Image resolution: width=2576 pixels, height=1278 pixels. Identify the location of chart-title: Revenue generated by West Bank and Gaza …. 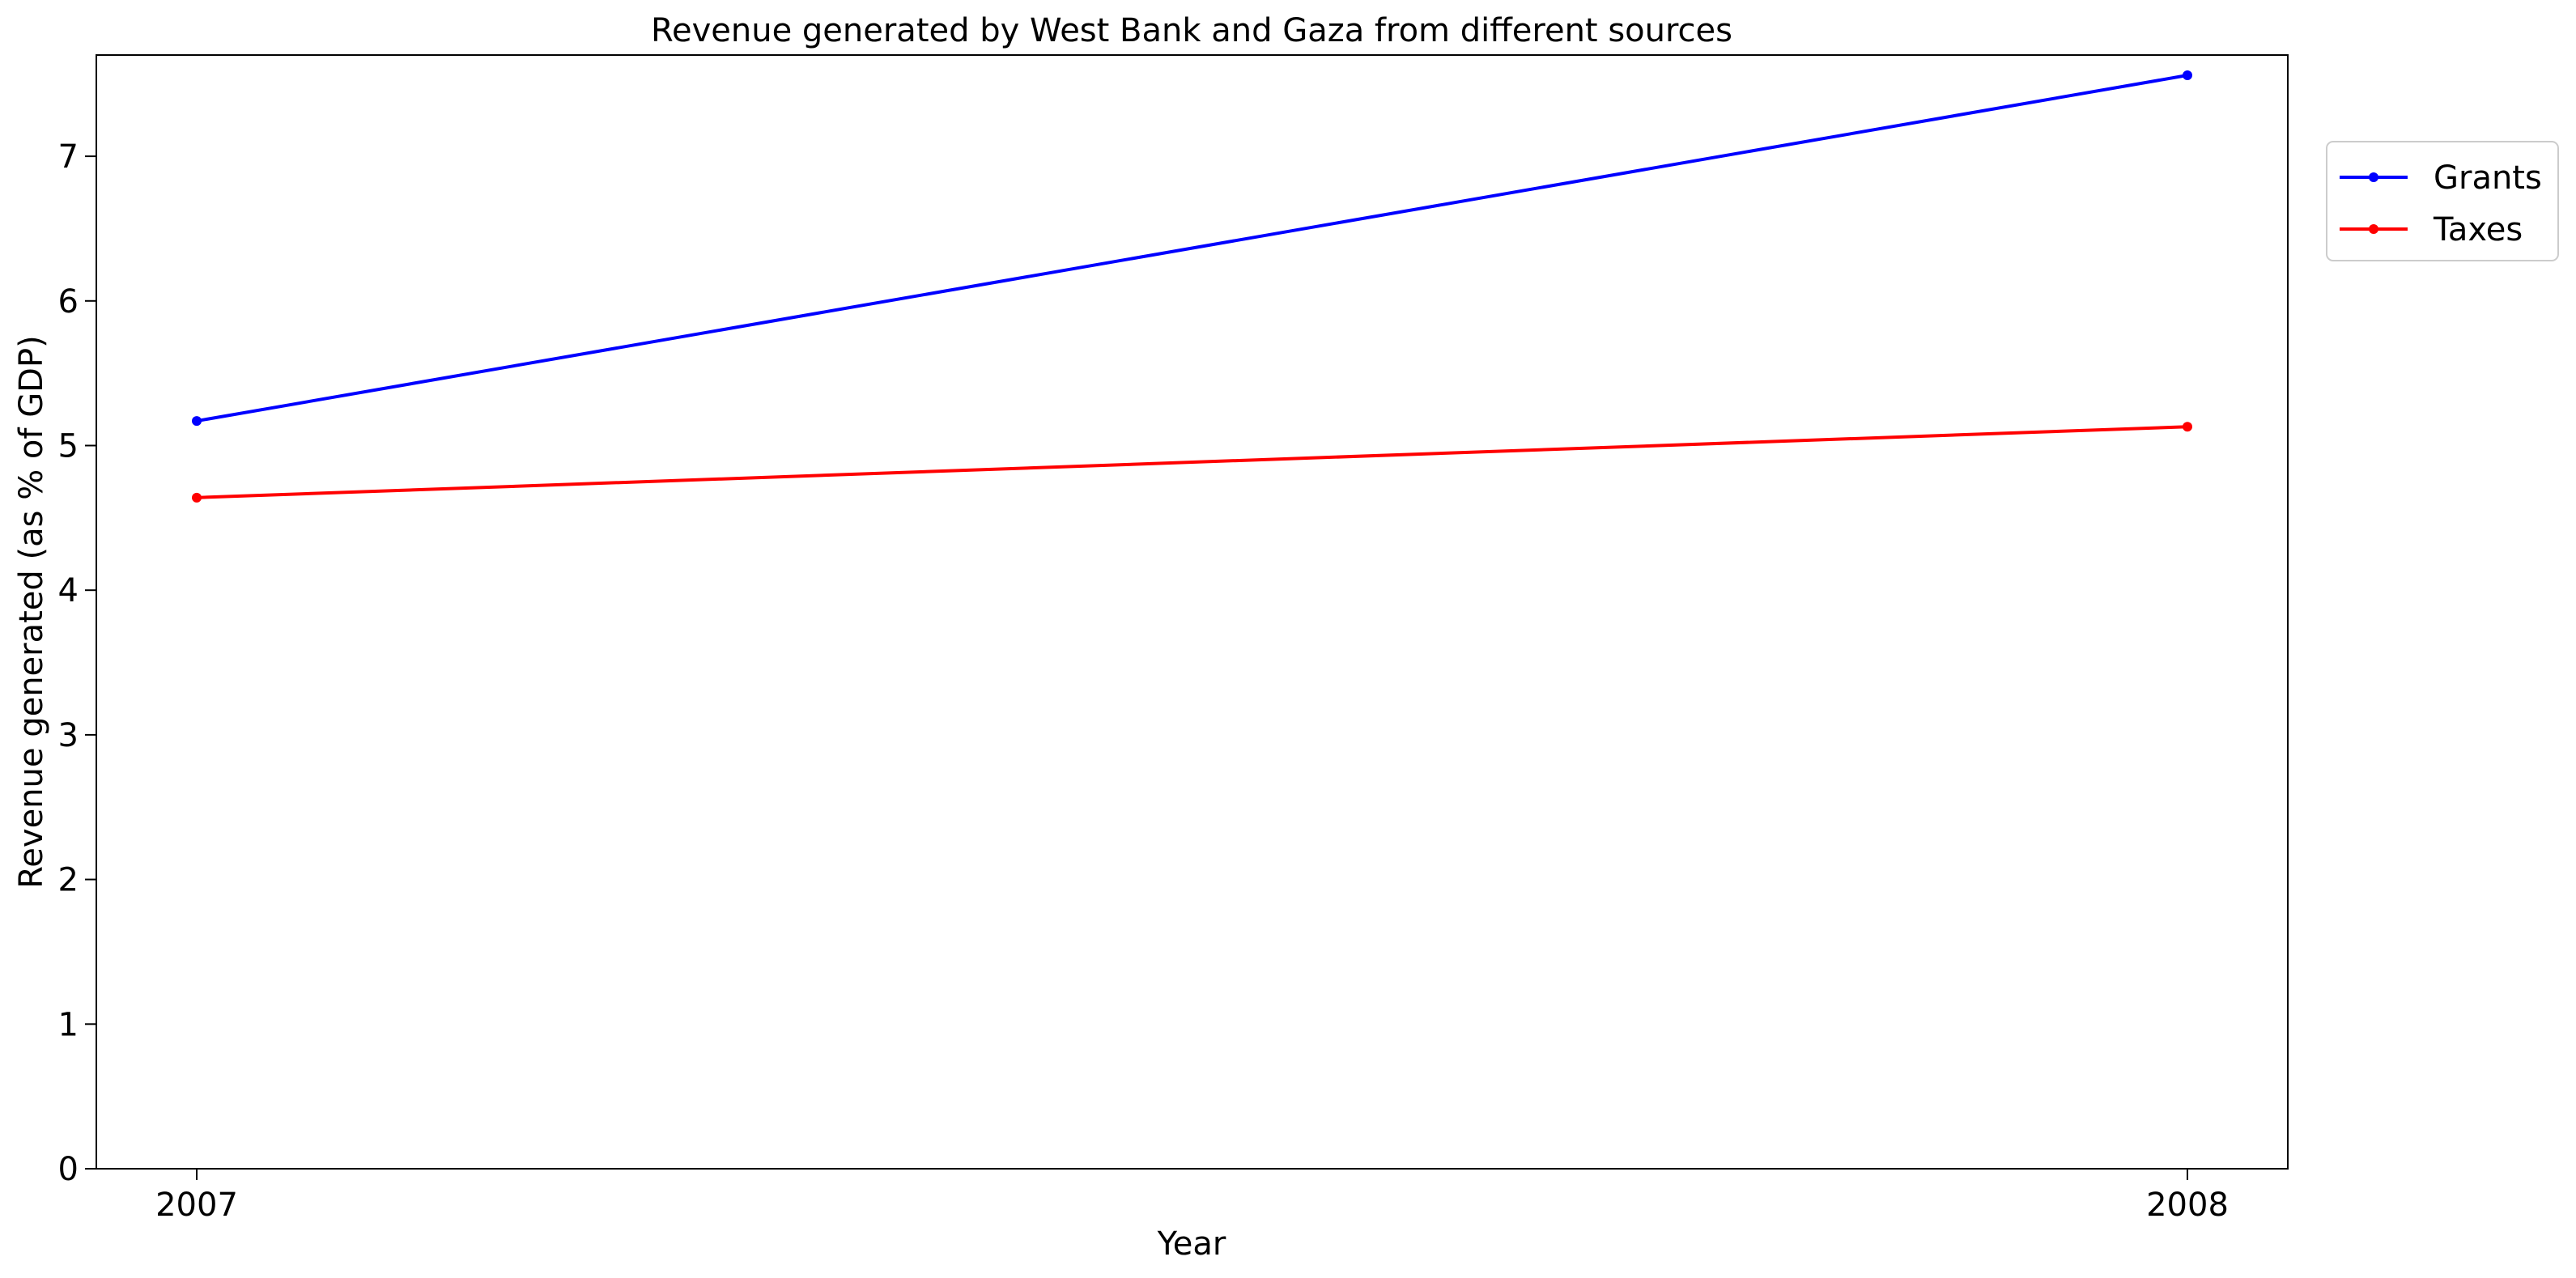
(1191, 30).